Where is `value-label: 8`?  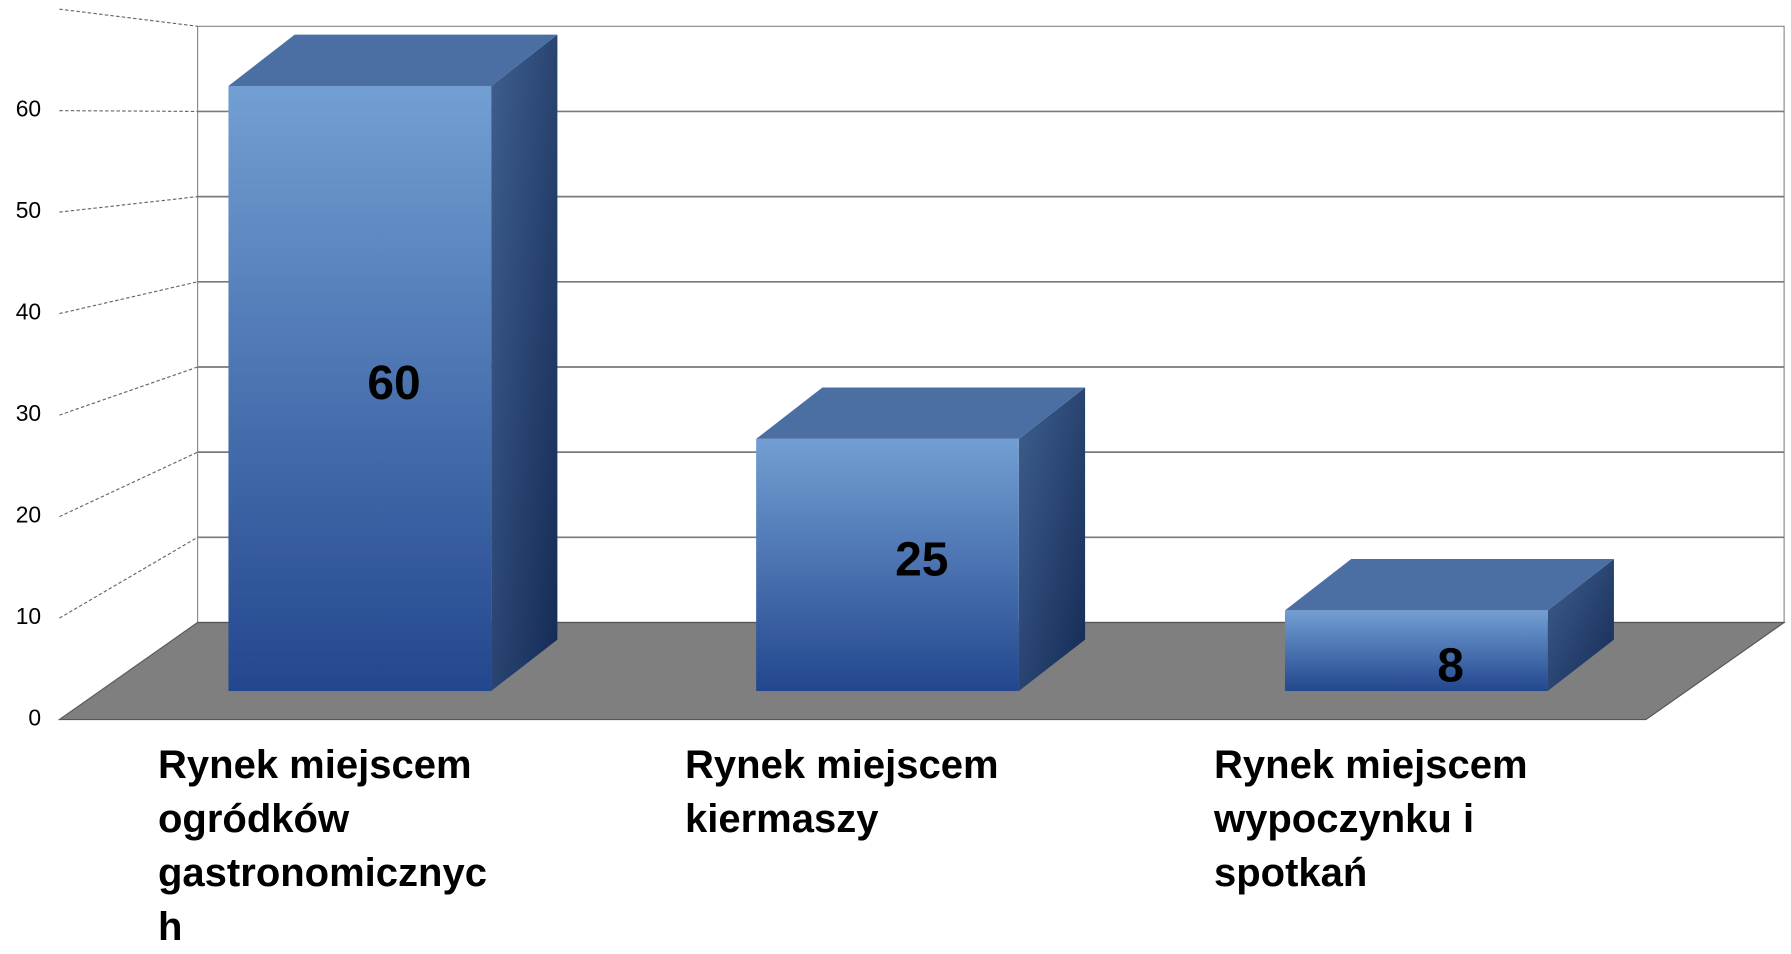 value-label: 8 is located at coordinates (1450, 666).